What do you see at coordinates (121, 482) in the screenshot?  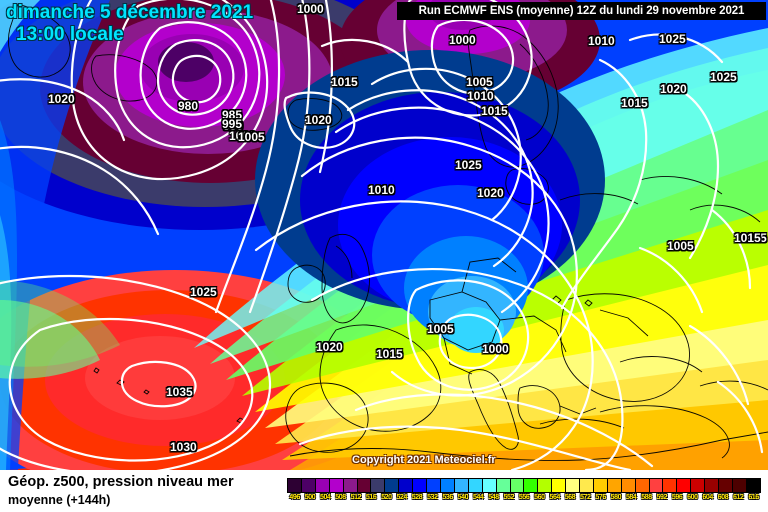 I see `caption-title: Géop. z500, pression niveau mer` at bounding box center [121, 482].